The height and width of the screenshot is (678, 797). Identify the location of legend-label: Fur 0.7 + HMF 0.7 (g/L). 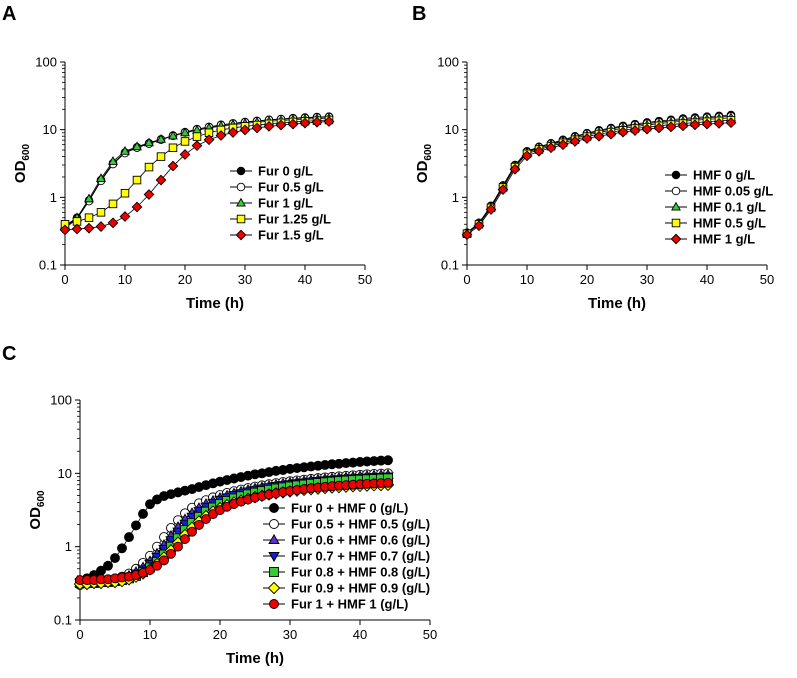
(360, 556).